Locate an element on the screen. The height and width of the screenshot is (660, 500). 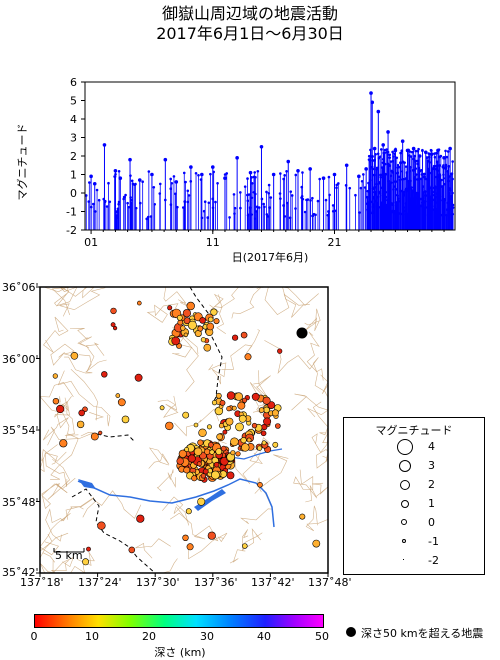
river is located at coordinates (256, 454).